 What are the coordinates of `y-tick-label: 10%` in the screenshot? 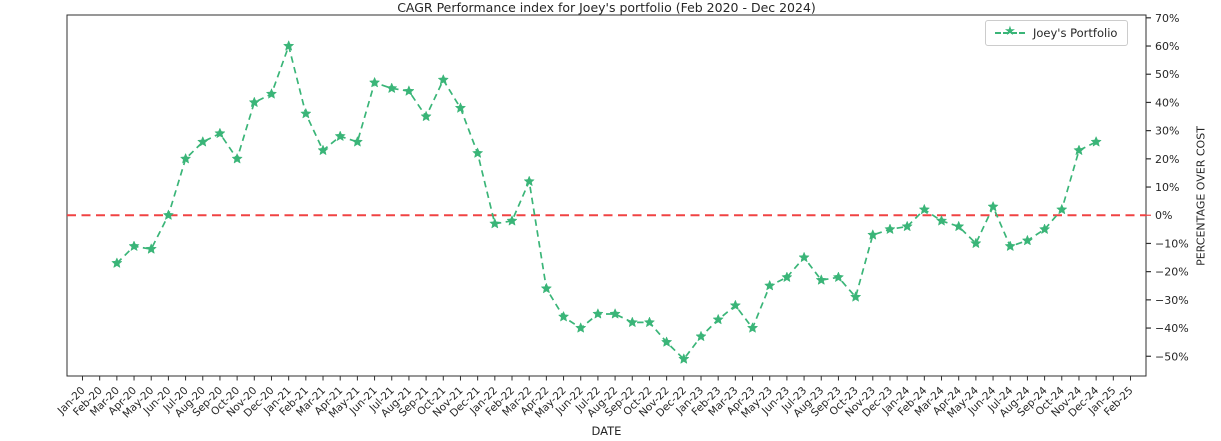 It's located at (1167, 187).